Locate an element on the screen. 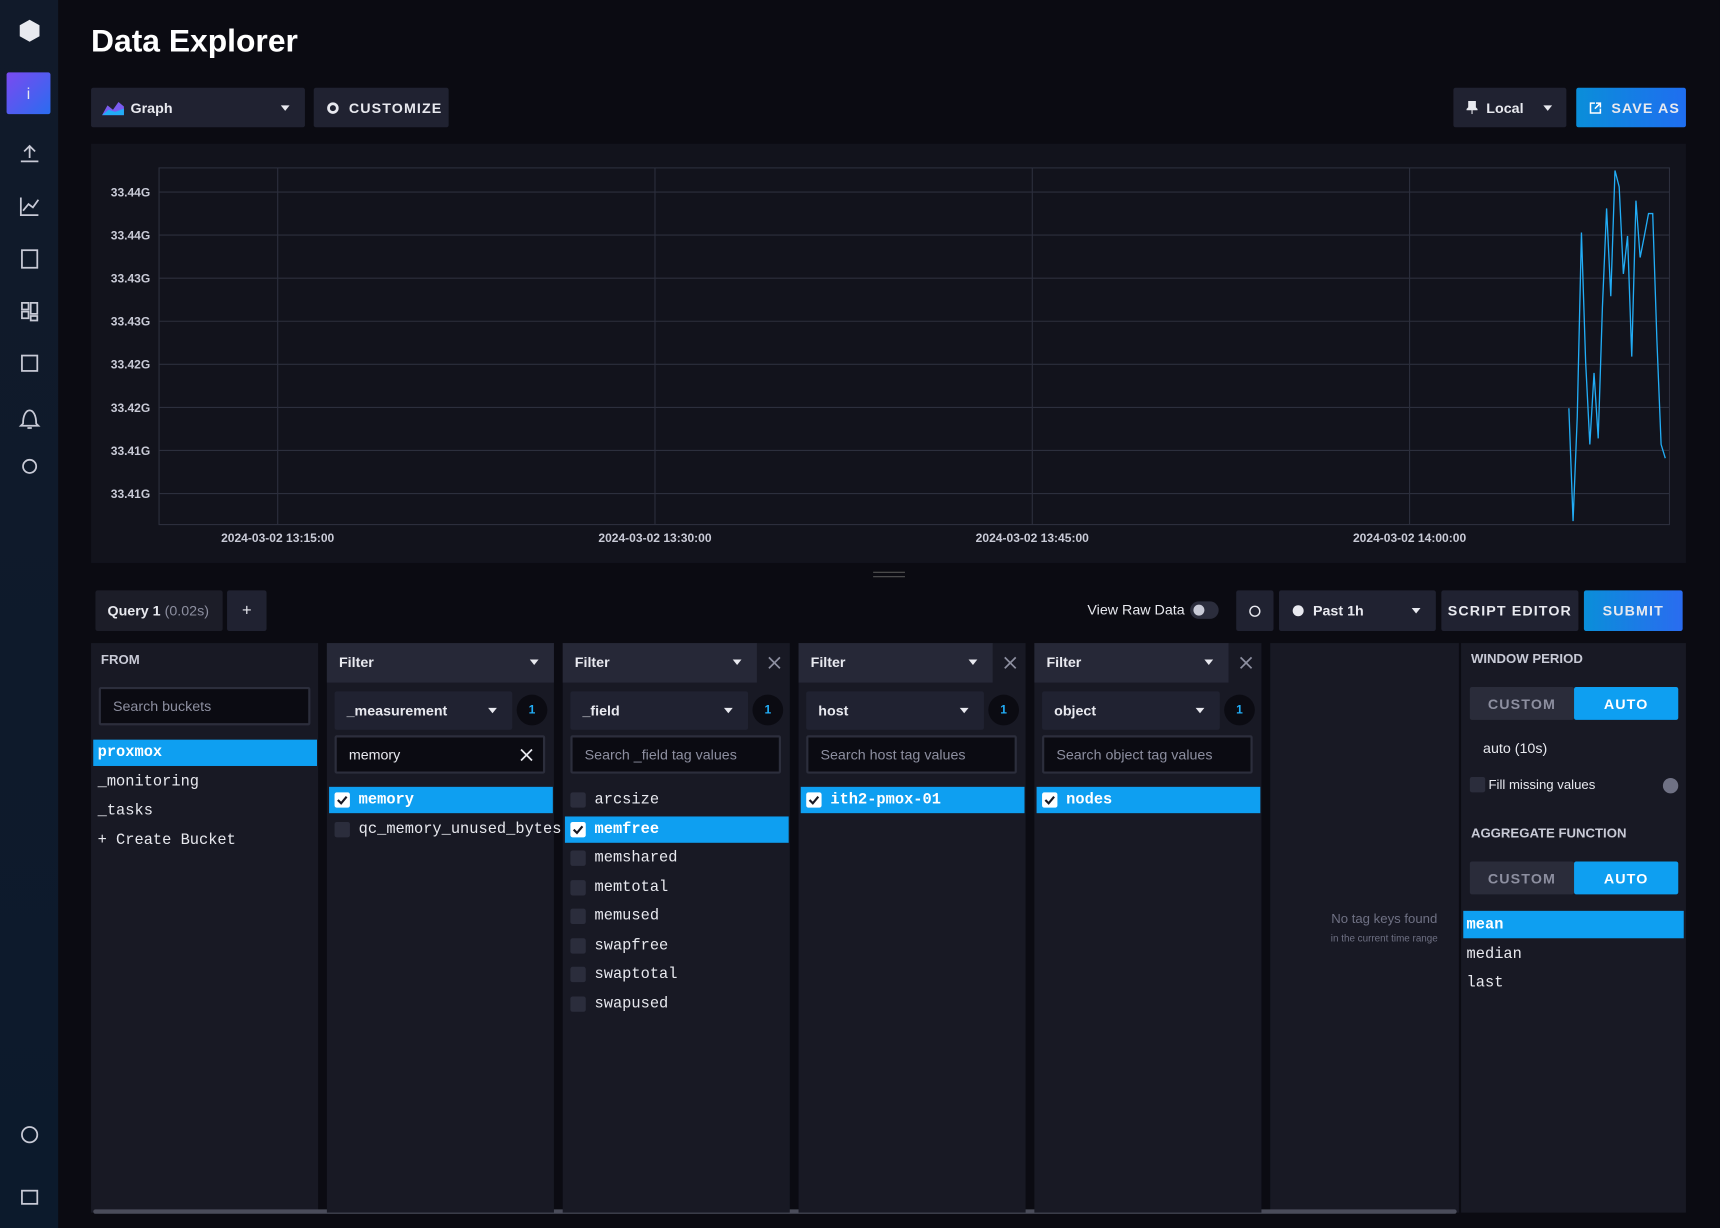 The image size is (1720, 1228). tag-search: Search object tag values is located at coordinates (1147, 754).